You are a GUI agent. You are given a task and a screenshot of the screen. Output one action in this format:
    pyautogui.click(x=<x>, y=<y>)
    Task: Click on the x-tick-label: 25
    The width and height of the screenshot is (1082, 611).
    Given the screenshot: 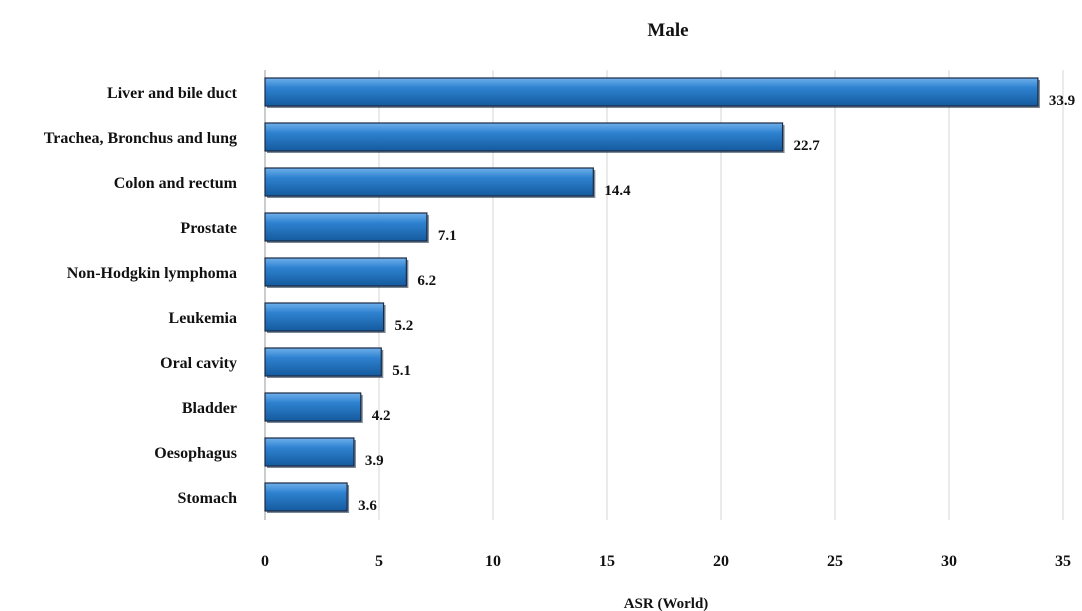 What is the action you would take?
    pyautogui.click(x=835, y=561)
    